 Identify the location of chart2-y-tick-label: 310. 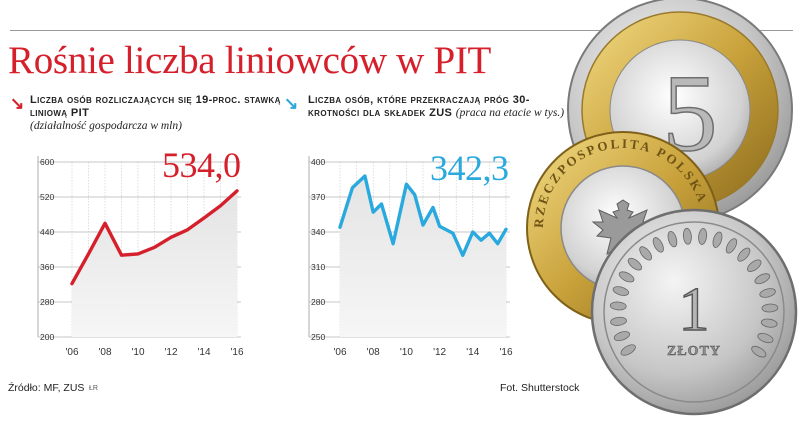
(318, 267).